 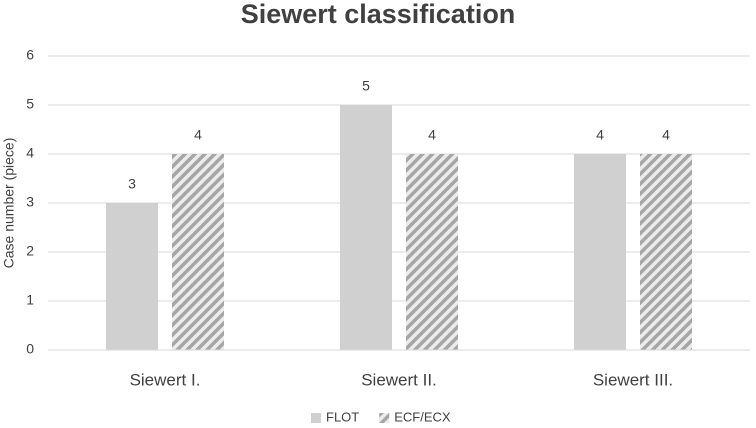 I want to click on y-tick-label: 1, so click(x=30, y=300).